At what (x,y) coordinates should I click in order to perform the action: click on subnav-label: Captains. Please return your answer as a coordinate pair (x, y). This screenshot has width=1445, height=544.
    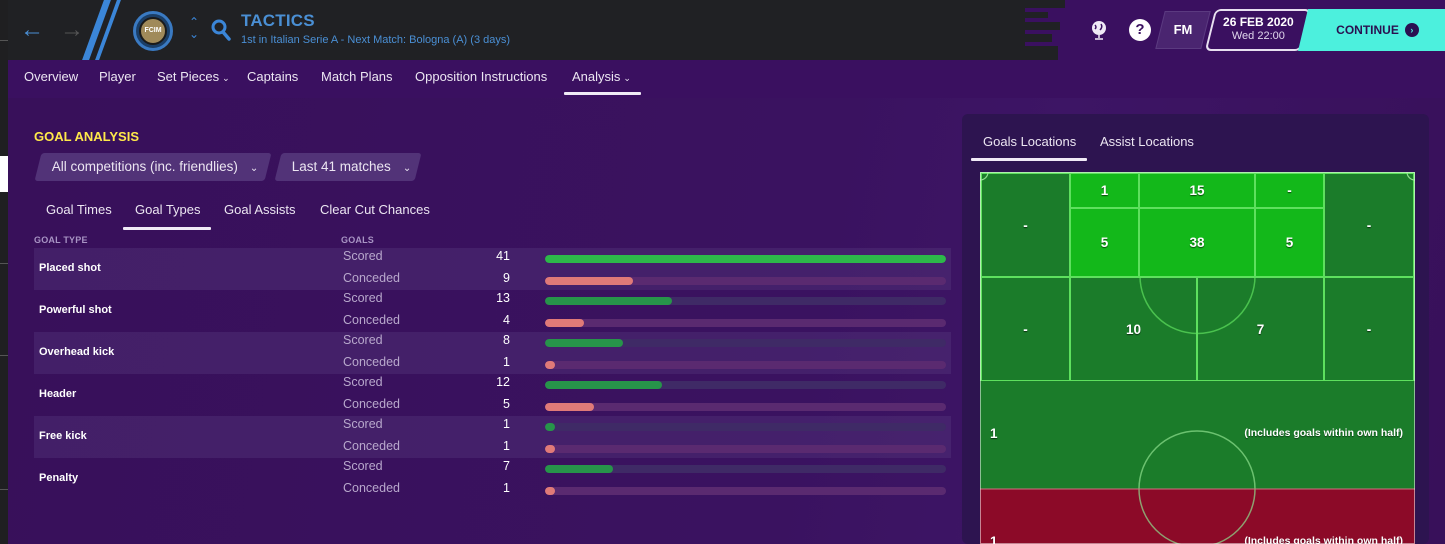
    Looking at the image, I should click on (273, 76).